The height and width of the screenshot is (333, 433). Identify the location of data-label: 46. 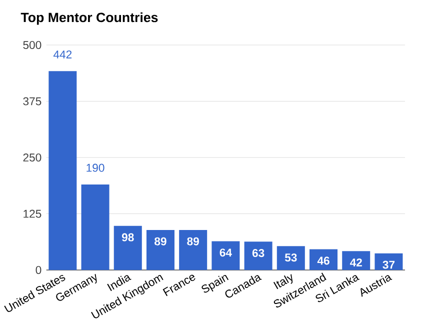
(323, 260).